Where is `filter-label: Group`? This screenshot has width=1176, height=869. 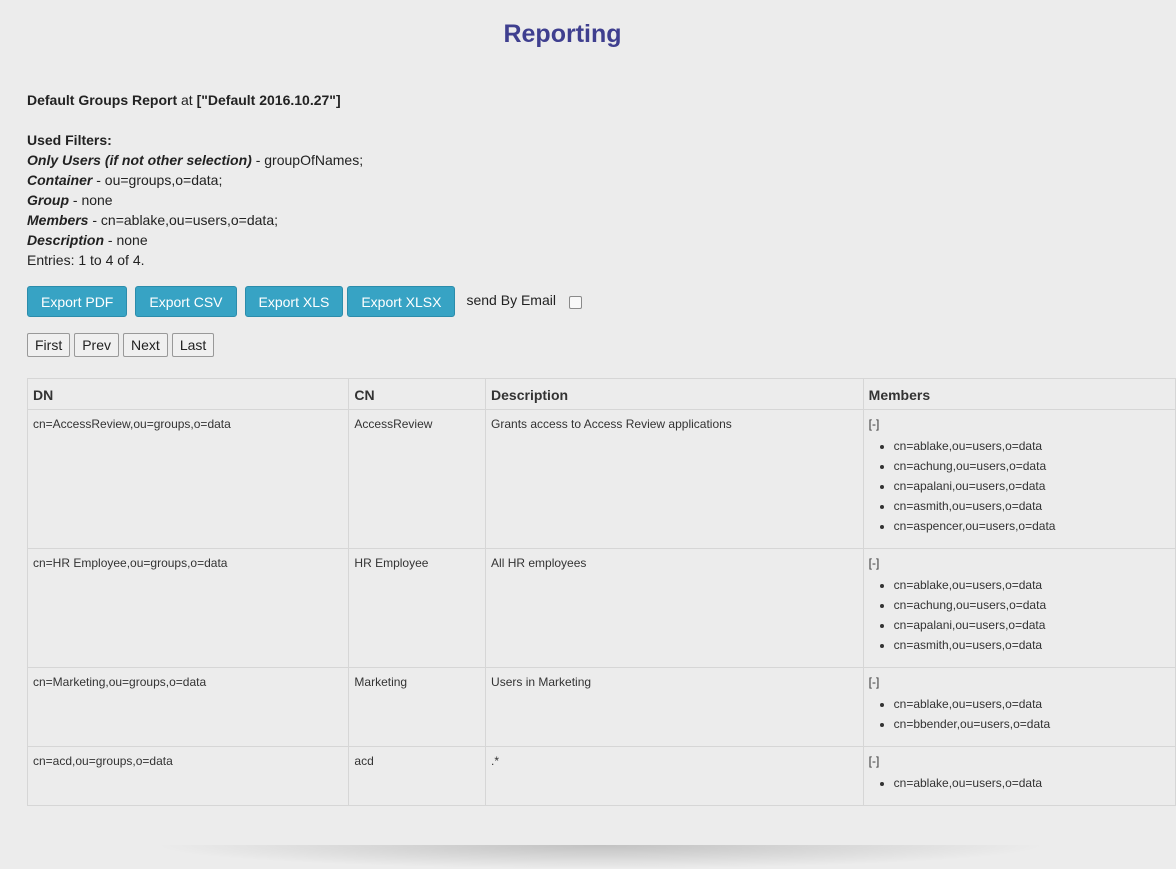 filter-label: Group is located at coordinates (48, 200).